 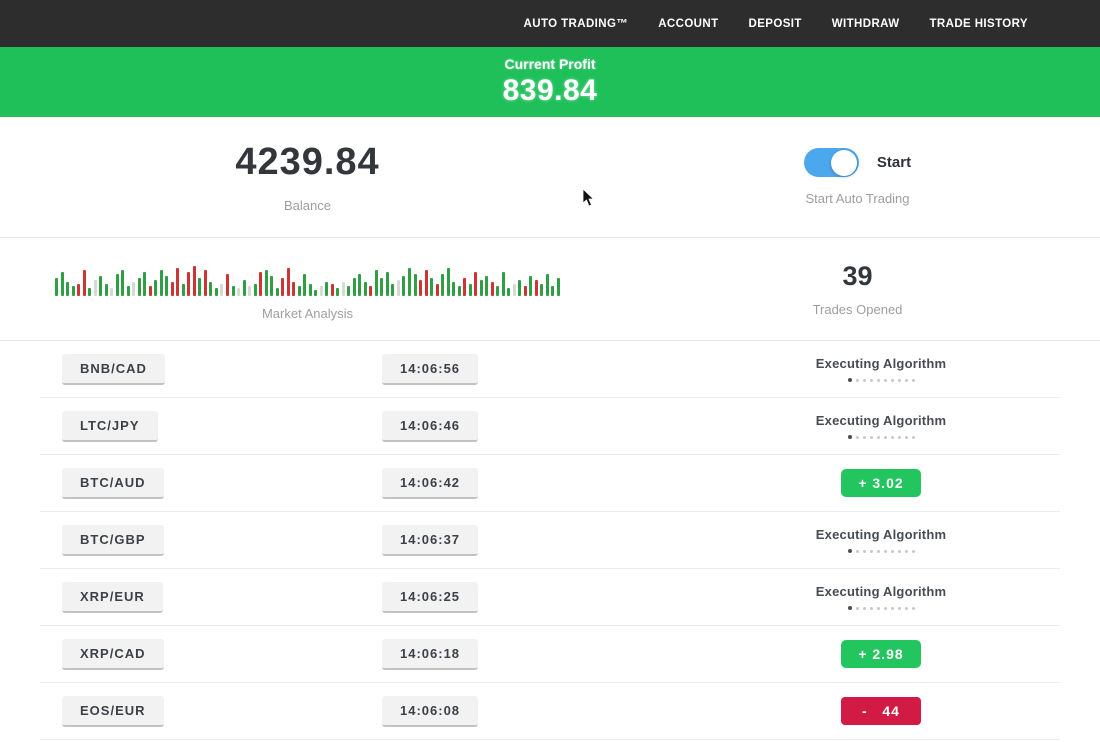 I want to click on current-profit-value: 839.84, so click(x=550, y=90).